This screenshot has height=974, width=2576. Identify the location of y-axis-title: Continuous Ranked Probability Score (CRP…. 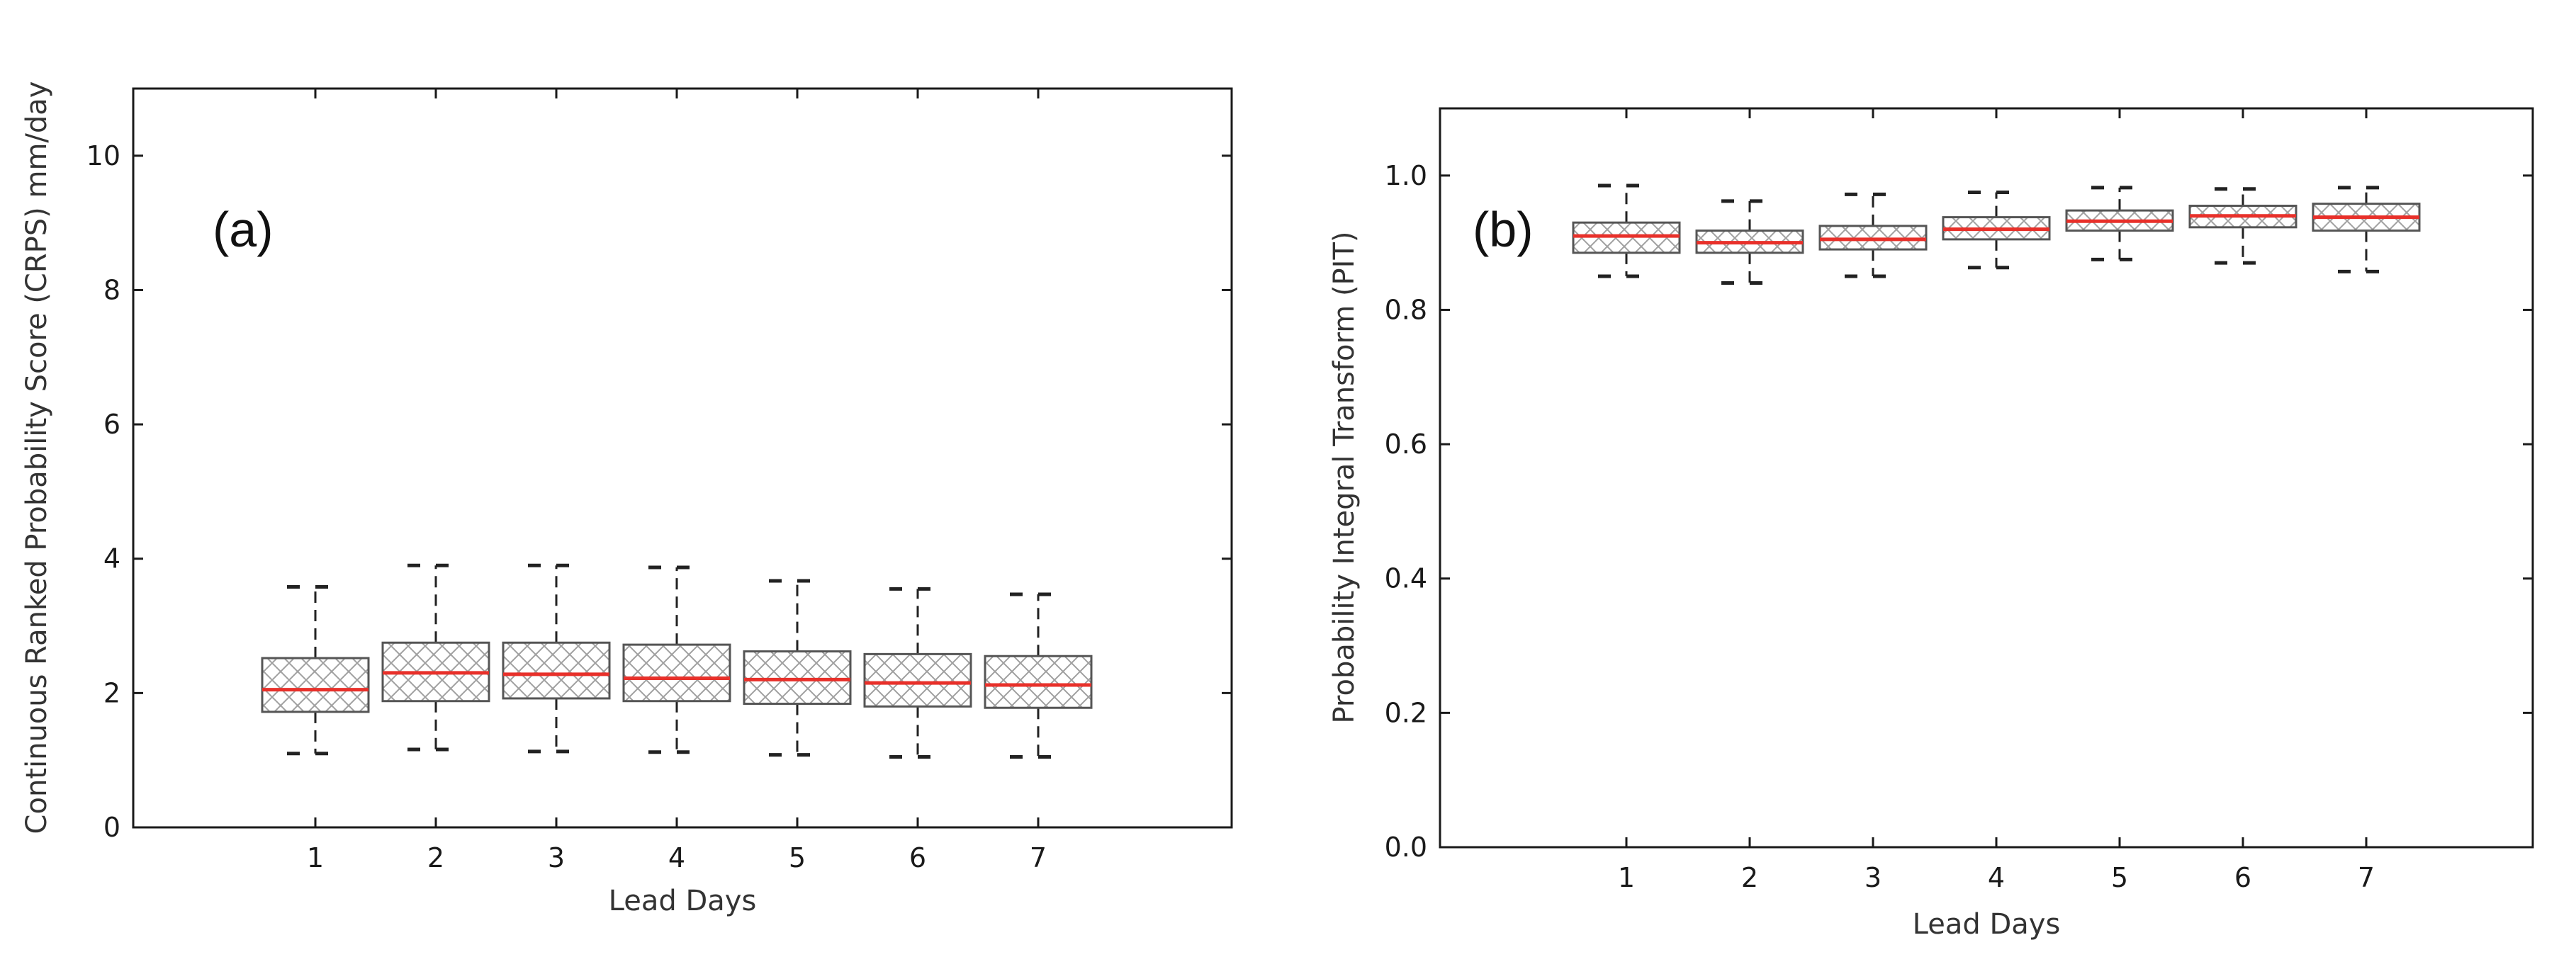
(37, 458).